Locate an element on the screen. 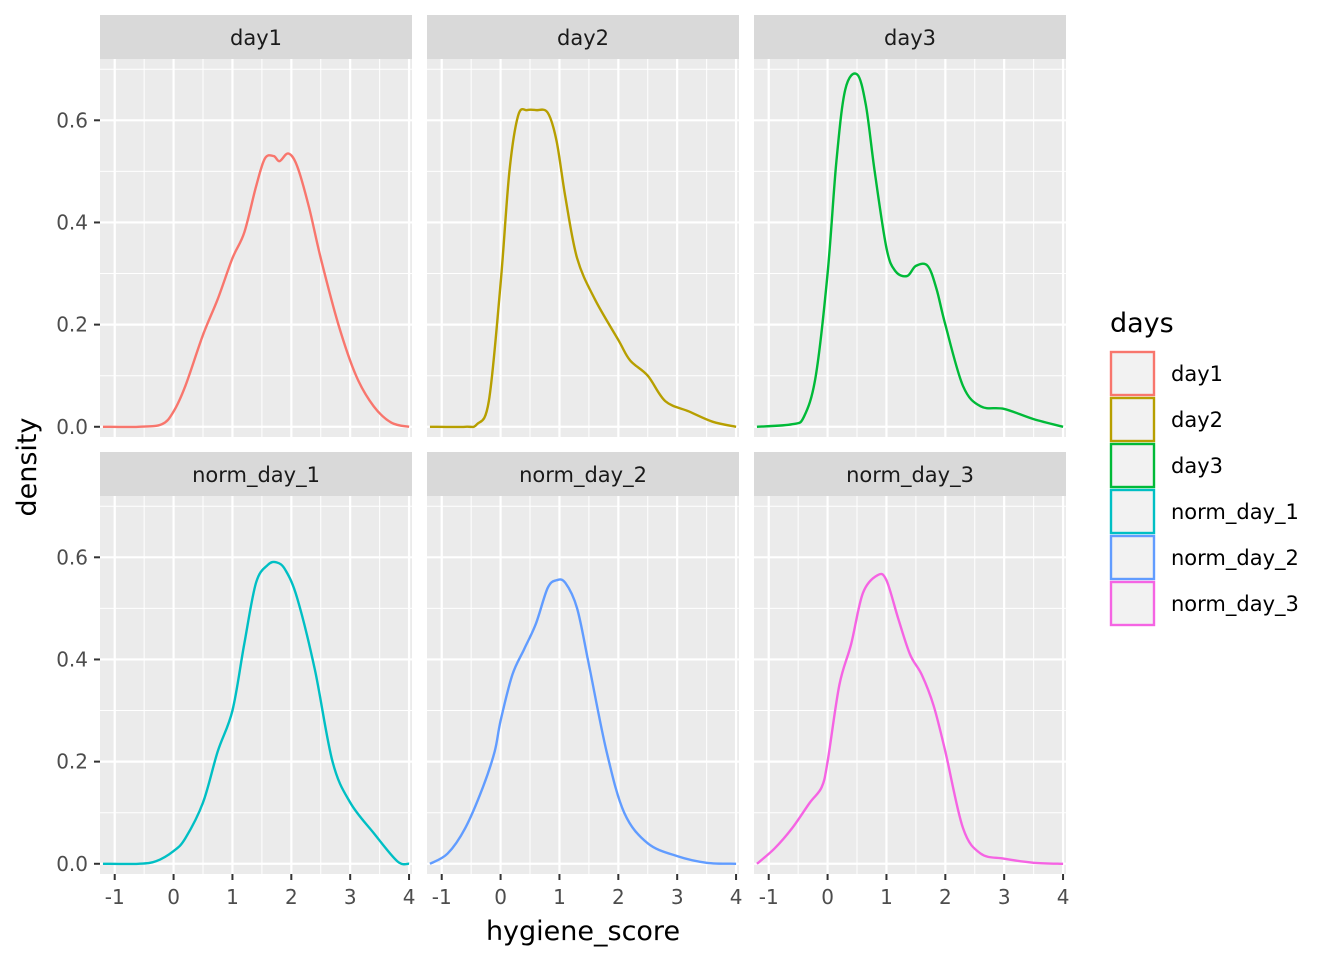 Image resolution: width=1344 pixels, height=960 pixels. panel-day2: day2 is located at coordinates (583, 226).